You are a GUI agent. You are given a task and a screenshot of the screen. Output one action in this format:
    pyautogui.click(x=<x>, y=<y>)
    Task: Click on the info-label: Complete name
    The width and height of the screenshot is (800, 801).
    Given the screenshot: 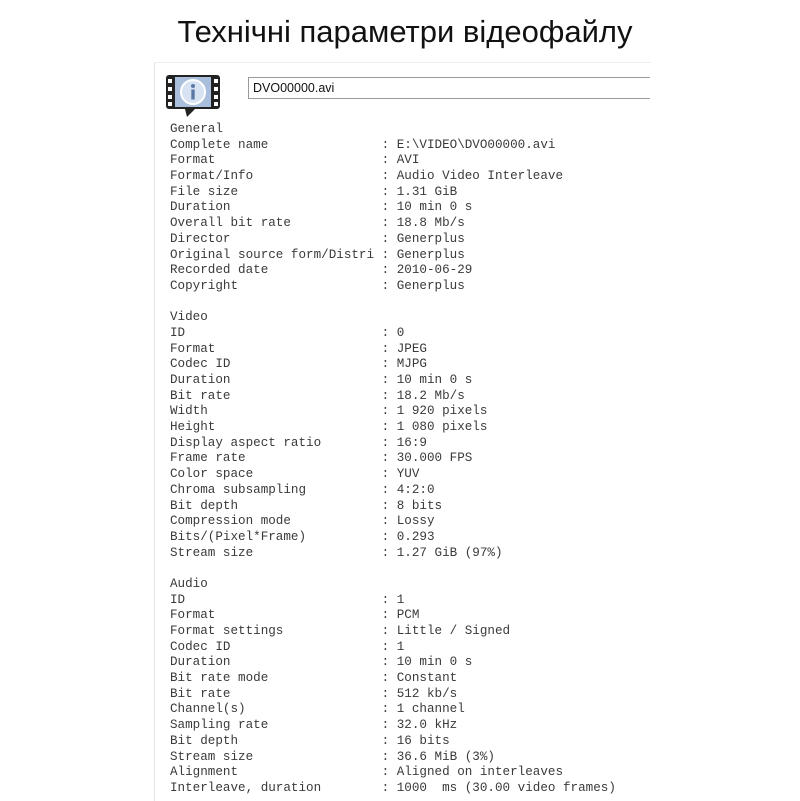 What is the action you would take?
    pyautogui.click(x=219, y=144)
    